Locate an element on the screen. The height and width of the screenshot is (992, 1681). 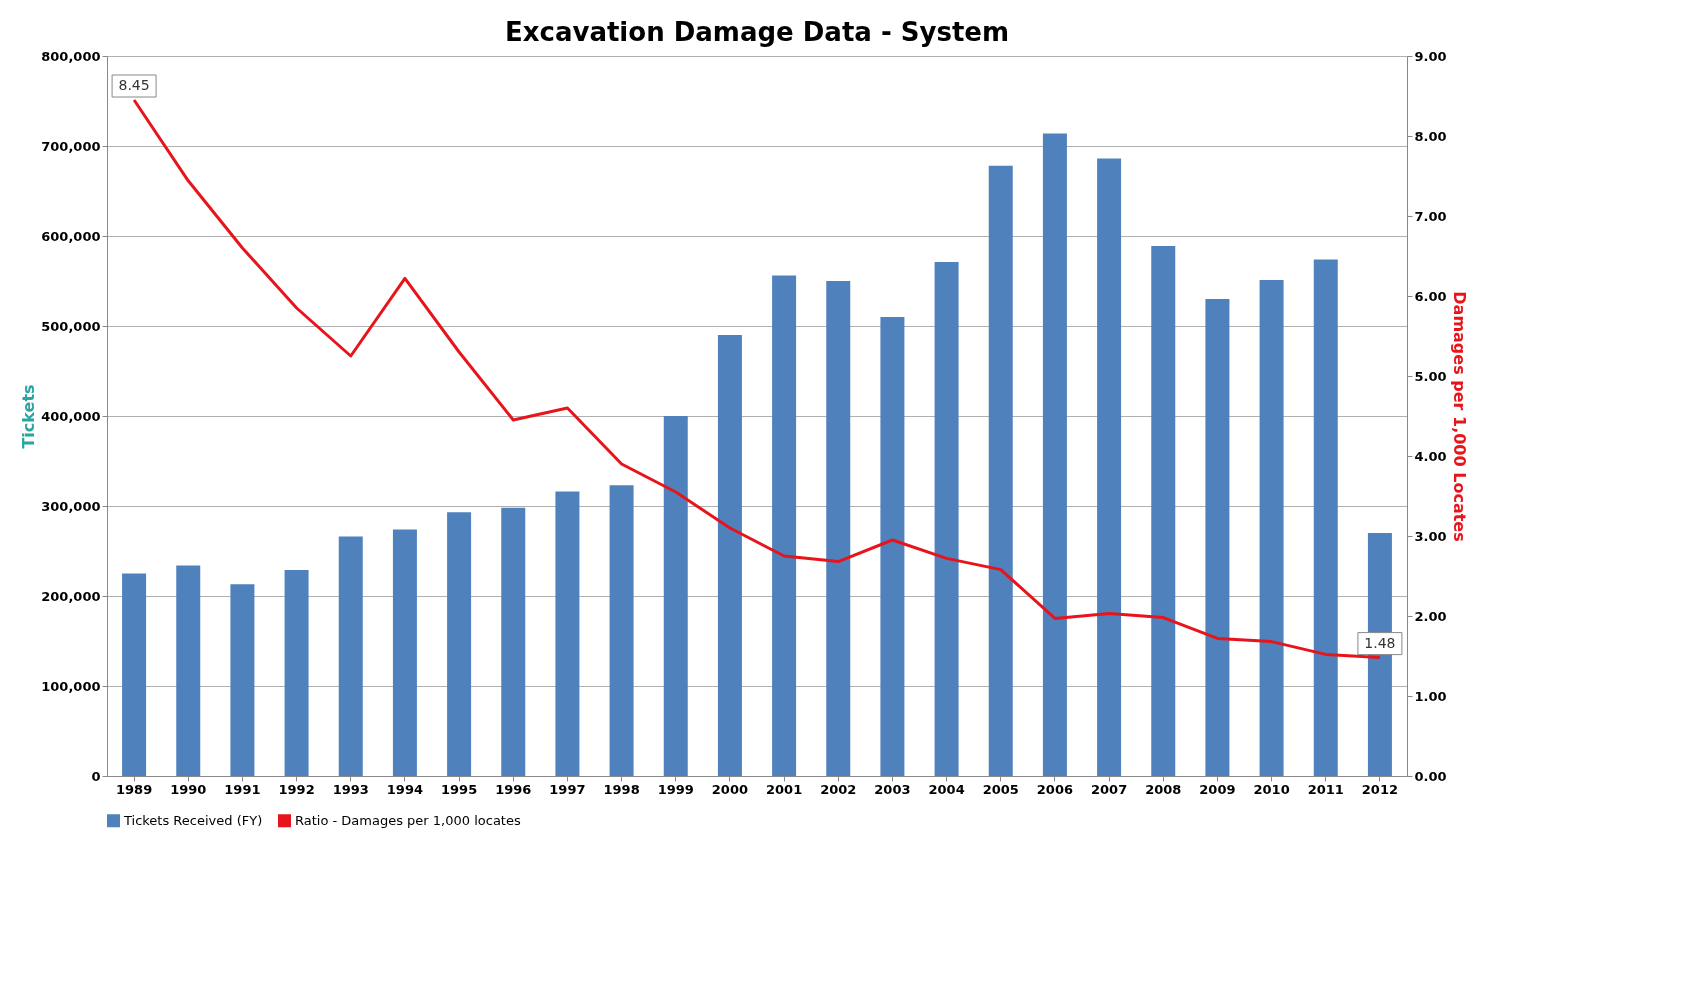
x-tick-label: 2009 is located at coordinates (1217, 789).